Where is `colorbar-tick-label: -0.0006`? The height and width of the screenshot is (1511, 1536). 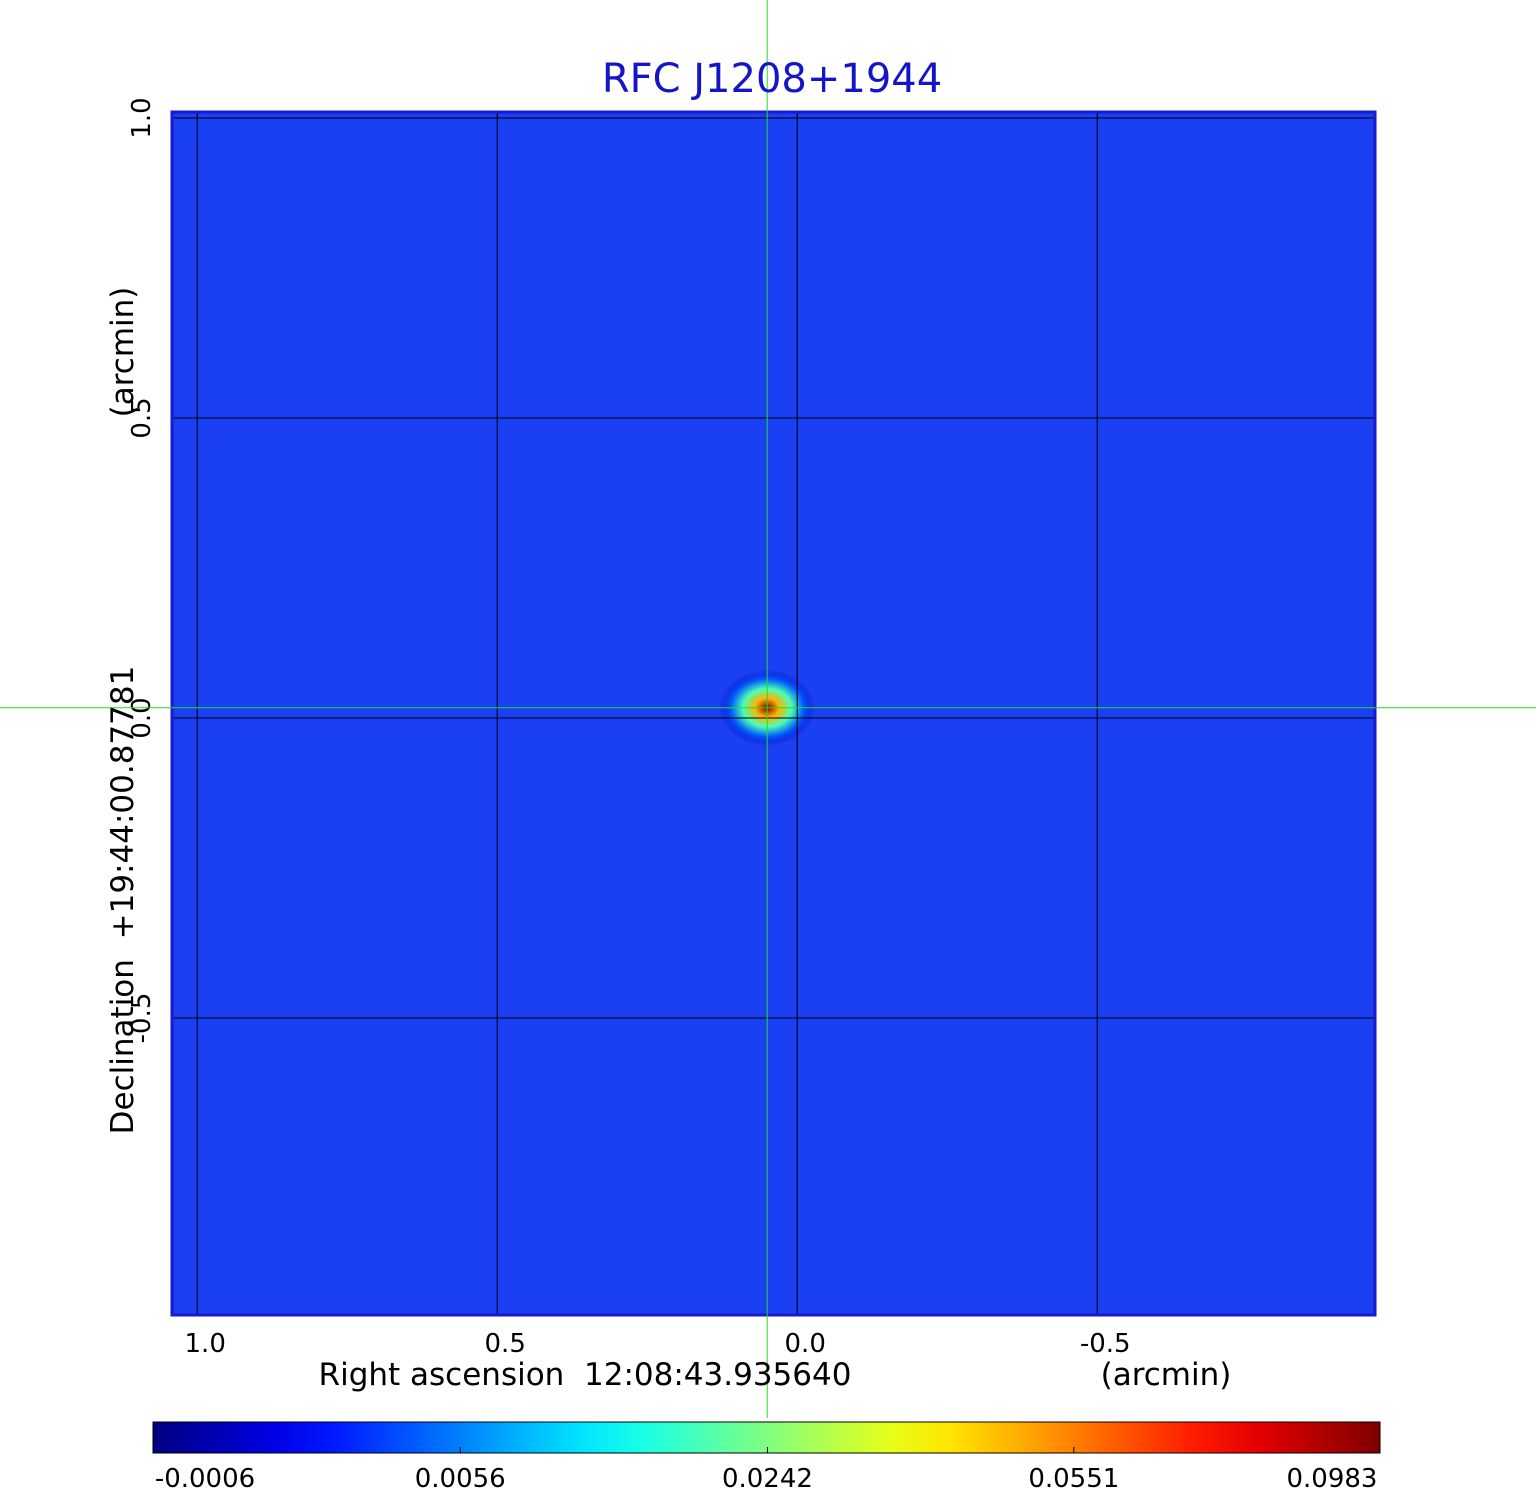
colorbar-tick-label: -0.0006 is located at coordinates (205, 1479).